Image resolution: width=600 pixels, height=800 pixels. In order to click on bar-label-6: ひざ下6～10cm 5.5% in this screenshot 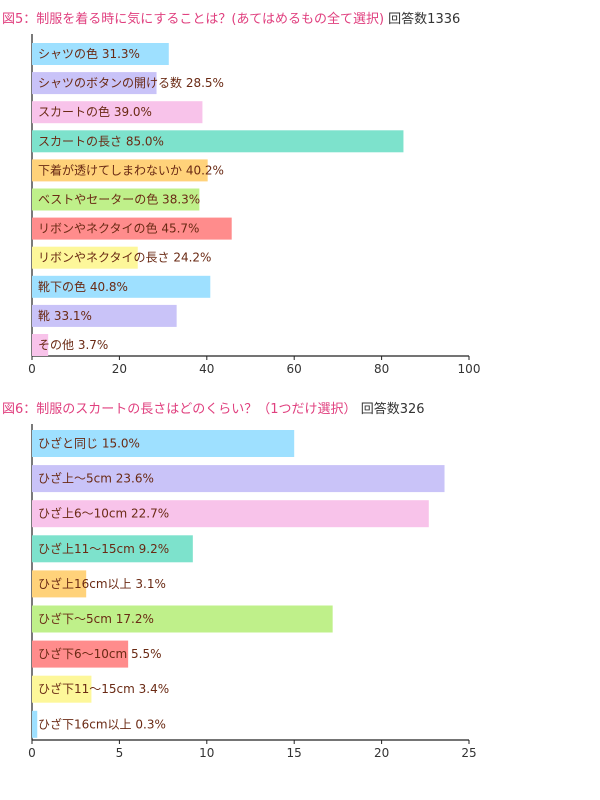, I will do `click(100, 653)`.